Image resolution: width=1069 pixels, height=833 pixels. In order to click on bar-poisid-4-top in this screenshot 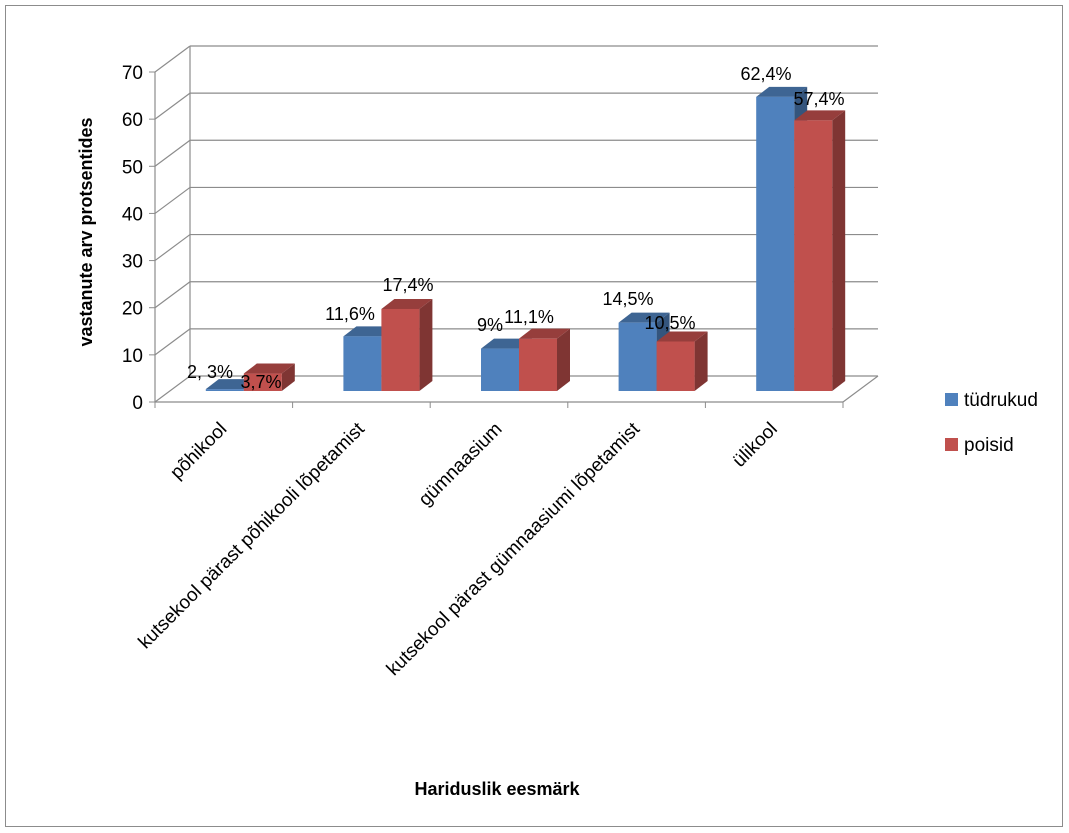, I will do `click(820, 115)`.